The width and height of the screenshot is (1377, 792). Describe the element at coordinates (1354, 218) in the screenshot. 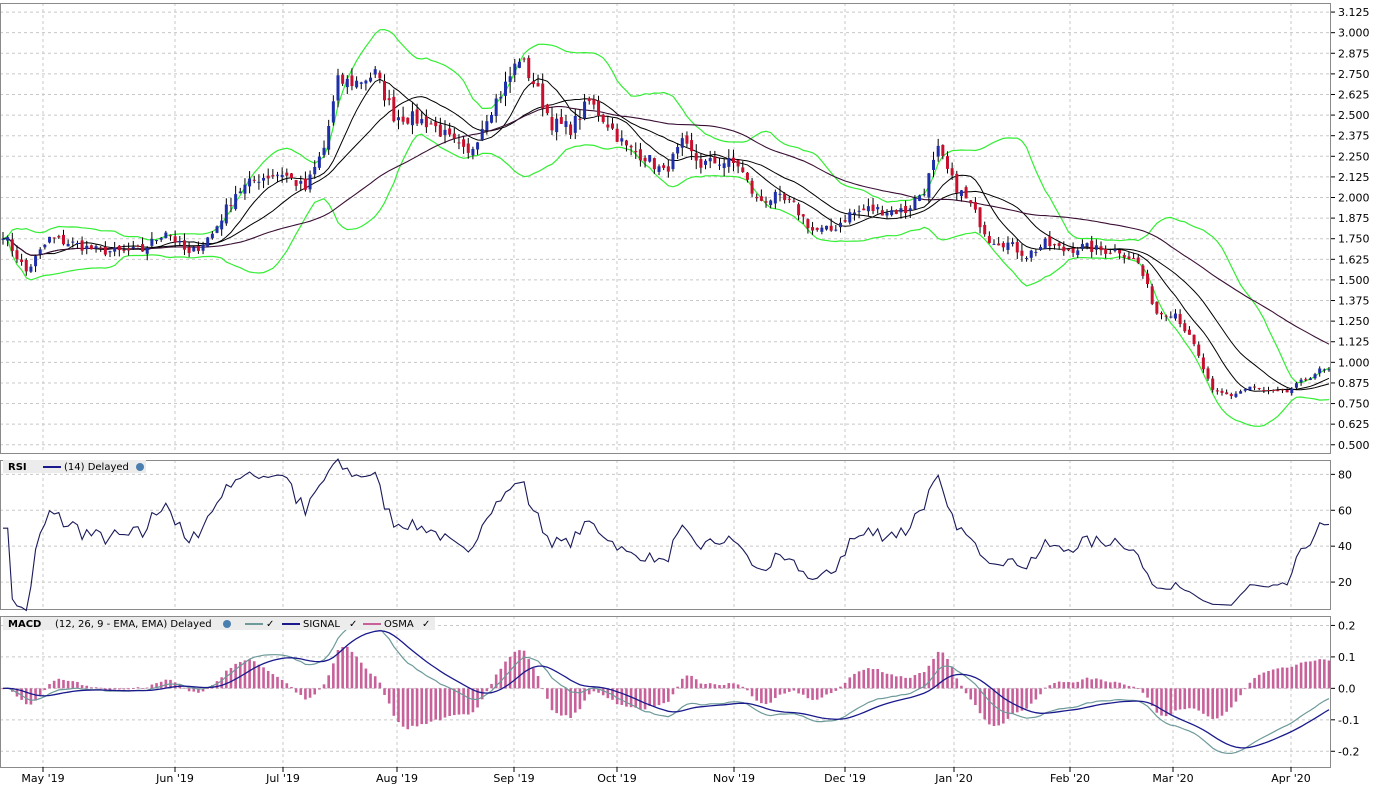

I see `price-tick-label: 1.875` at that location.